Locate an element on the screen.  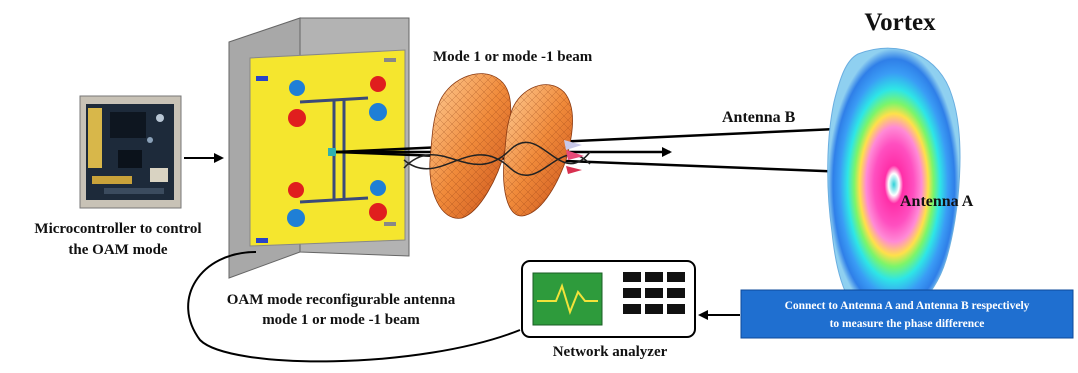
antenna-elements is located at coordinates (337, 151).